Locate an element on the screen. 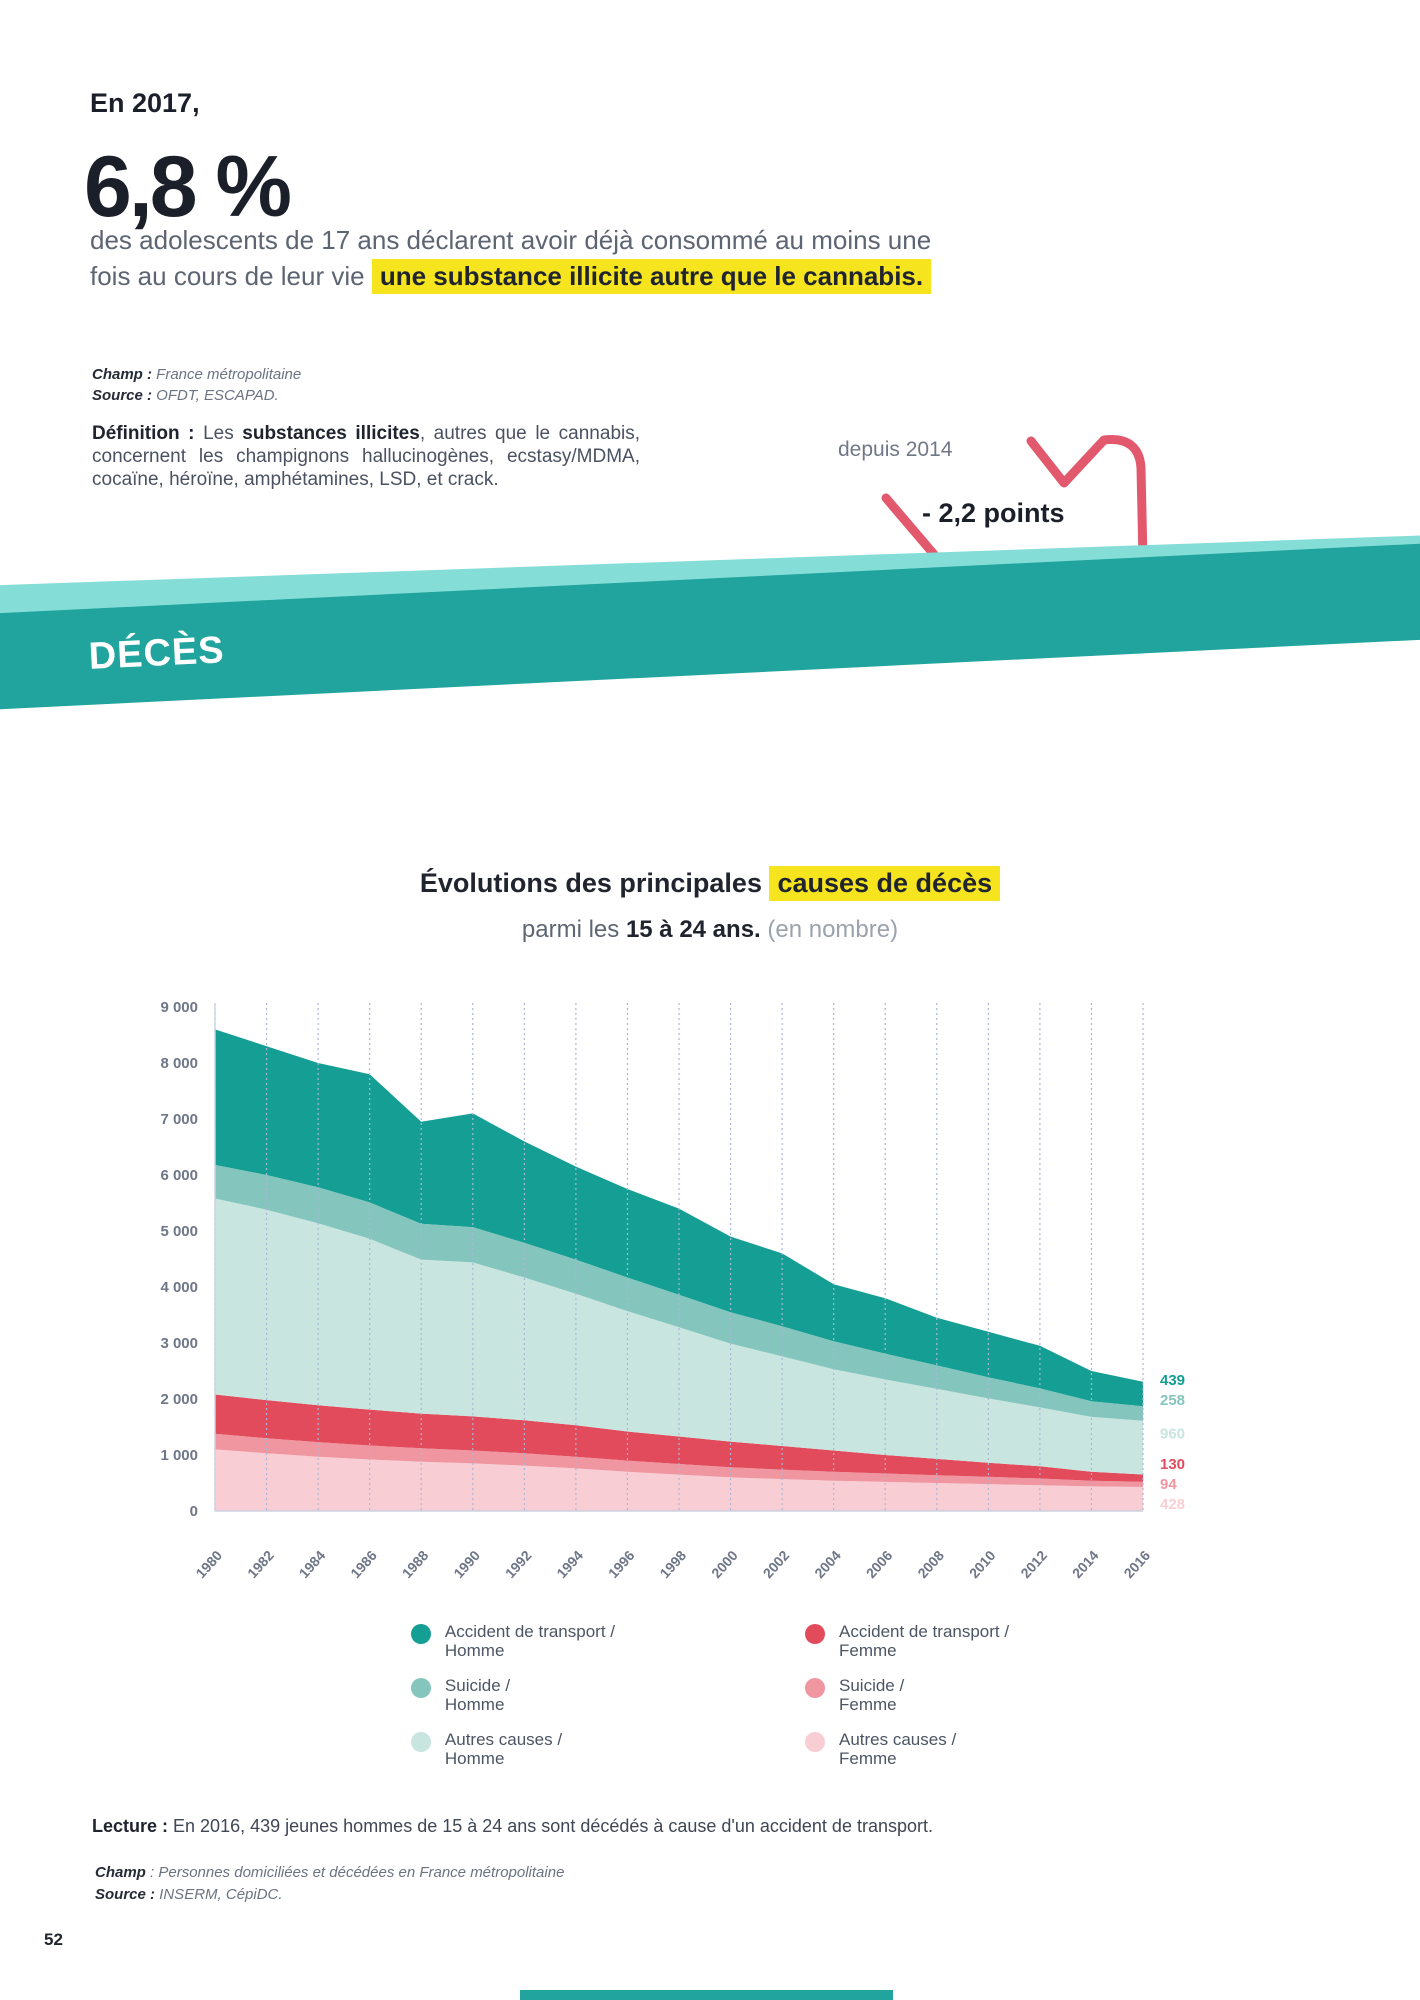  area-accident-transport-homme is located at coordinates (679, 1218).